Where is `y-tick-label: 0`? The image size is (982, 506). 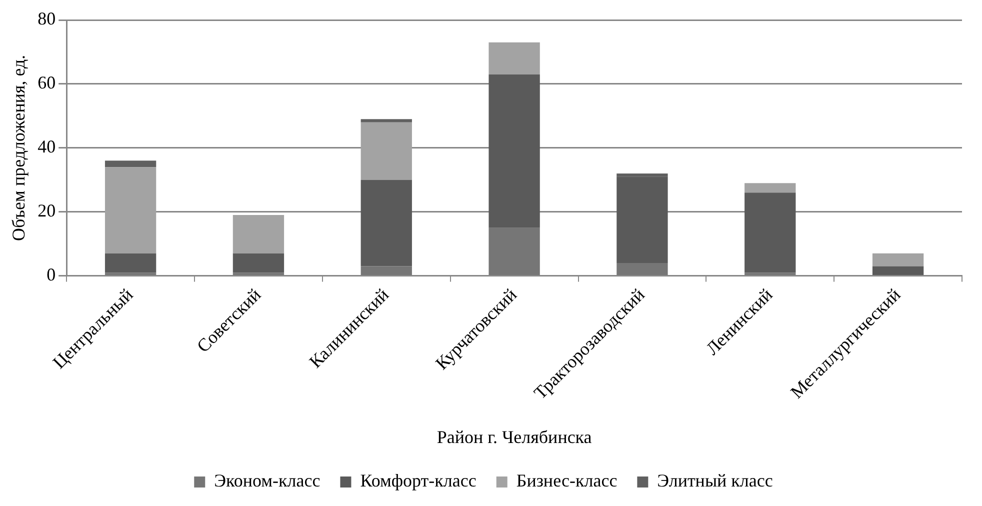
y-tick-label: 0 is located at coordinates (51, 274).